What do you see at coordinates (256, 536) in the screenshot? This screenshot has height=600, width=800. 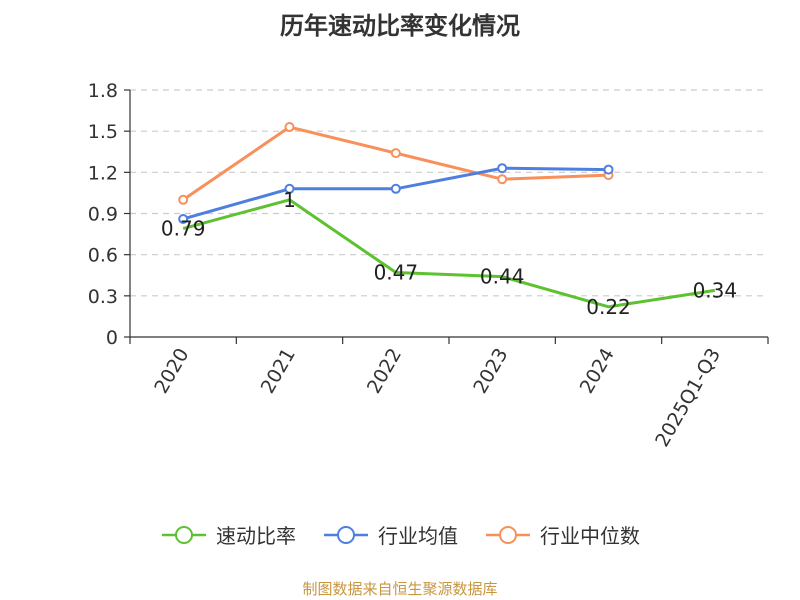 I see `legend-label: 速动比率` at bounding box center [256, 536].